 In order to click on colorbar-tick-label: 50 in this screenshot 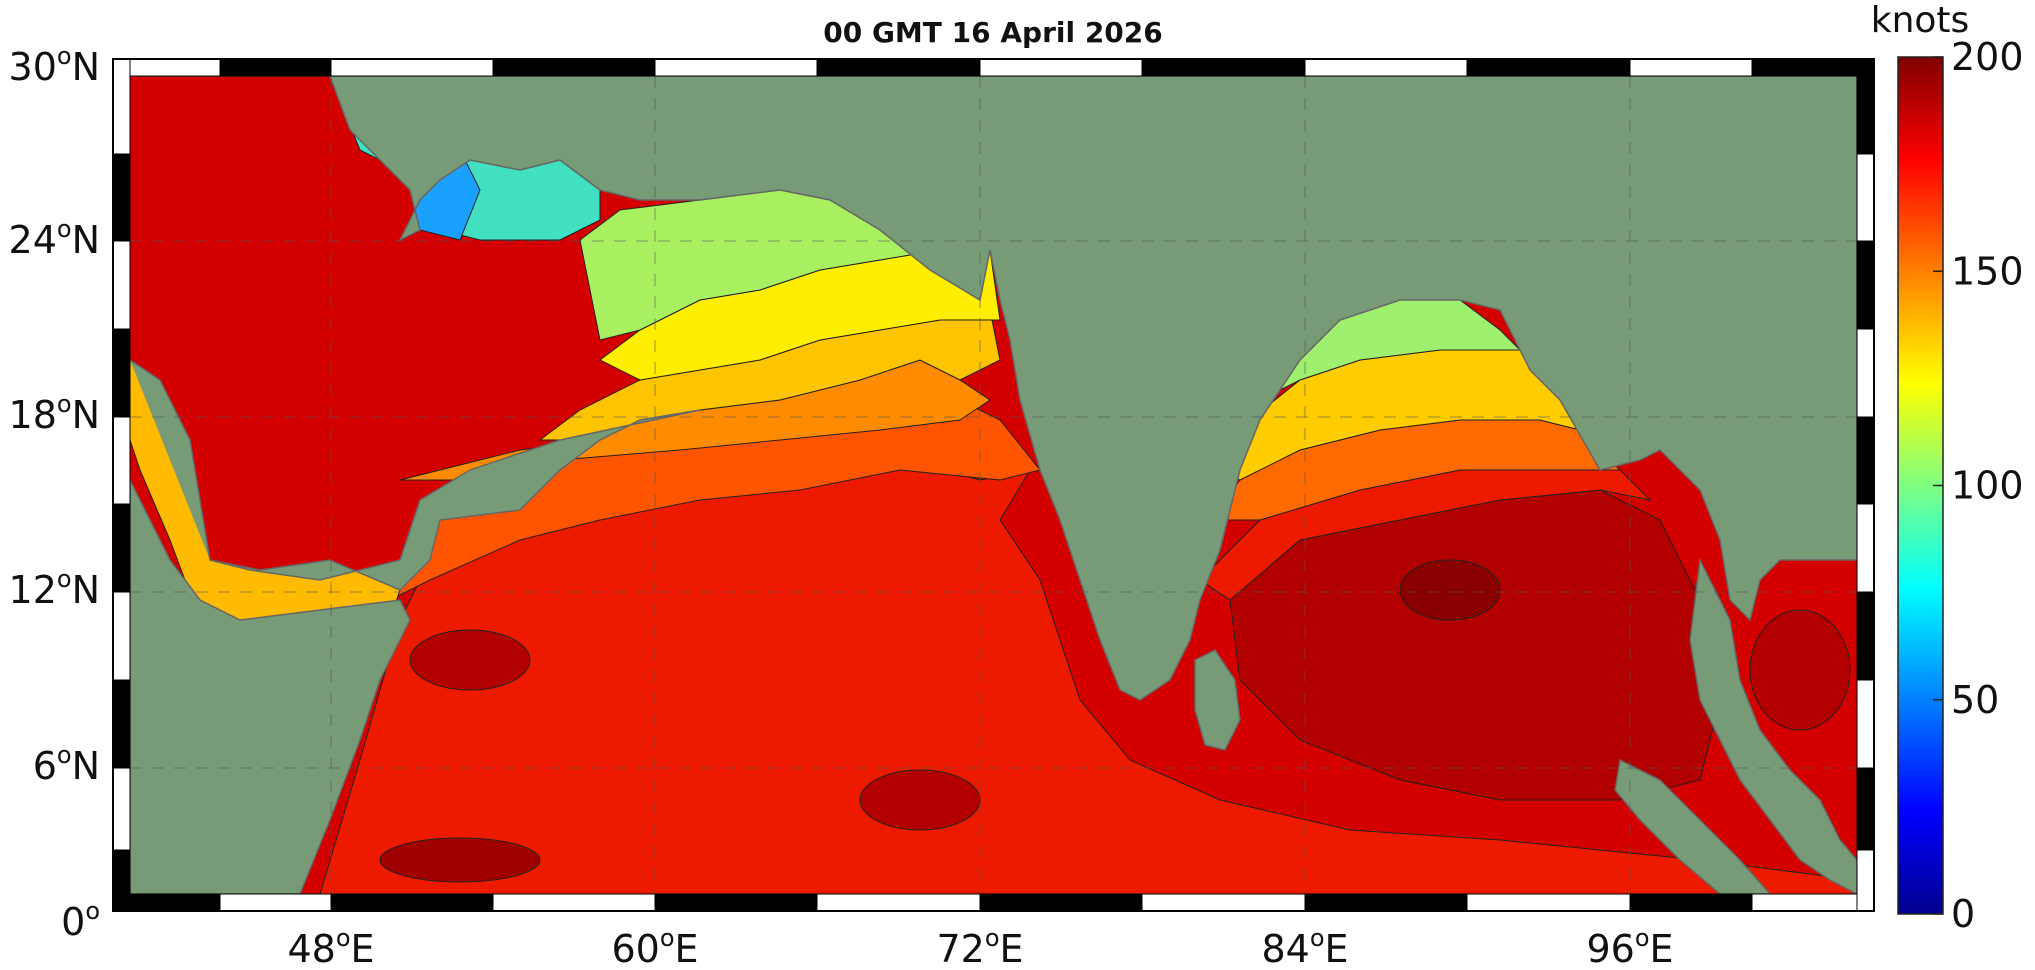, I will do `click(1975, 700)`.